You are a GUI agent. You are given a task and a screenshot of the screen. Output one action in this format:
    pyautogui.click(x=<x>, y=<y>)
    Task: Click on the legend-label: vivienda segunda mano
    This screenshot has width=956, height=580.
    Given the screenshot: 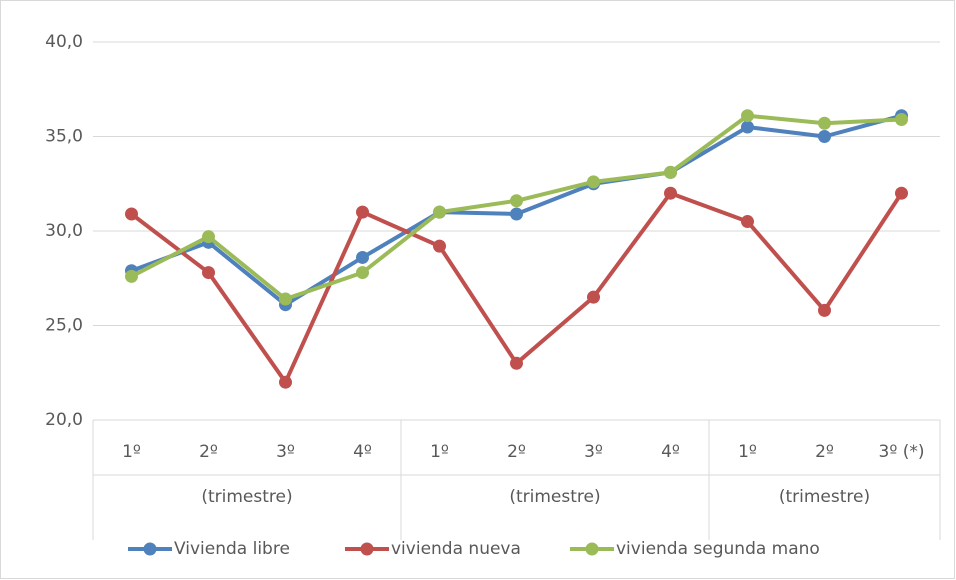 What is the action you would take?
    pyautogui.click(x=718, y=549)
    